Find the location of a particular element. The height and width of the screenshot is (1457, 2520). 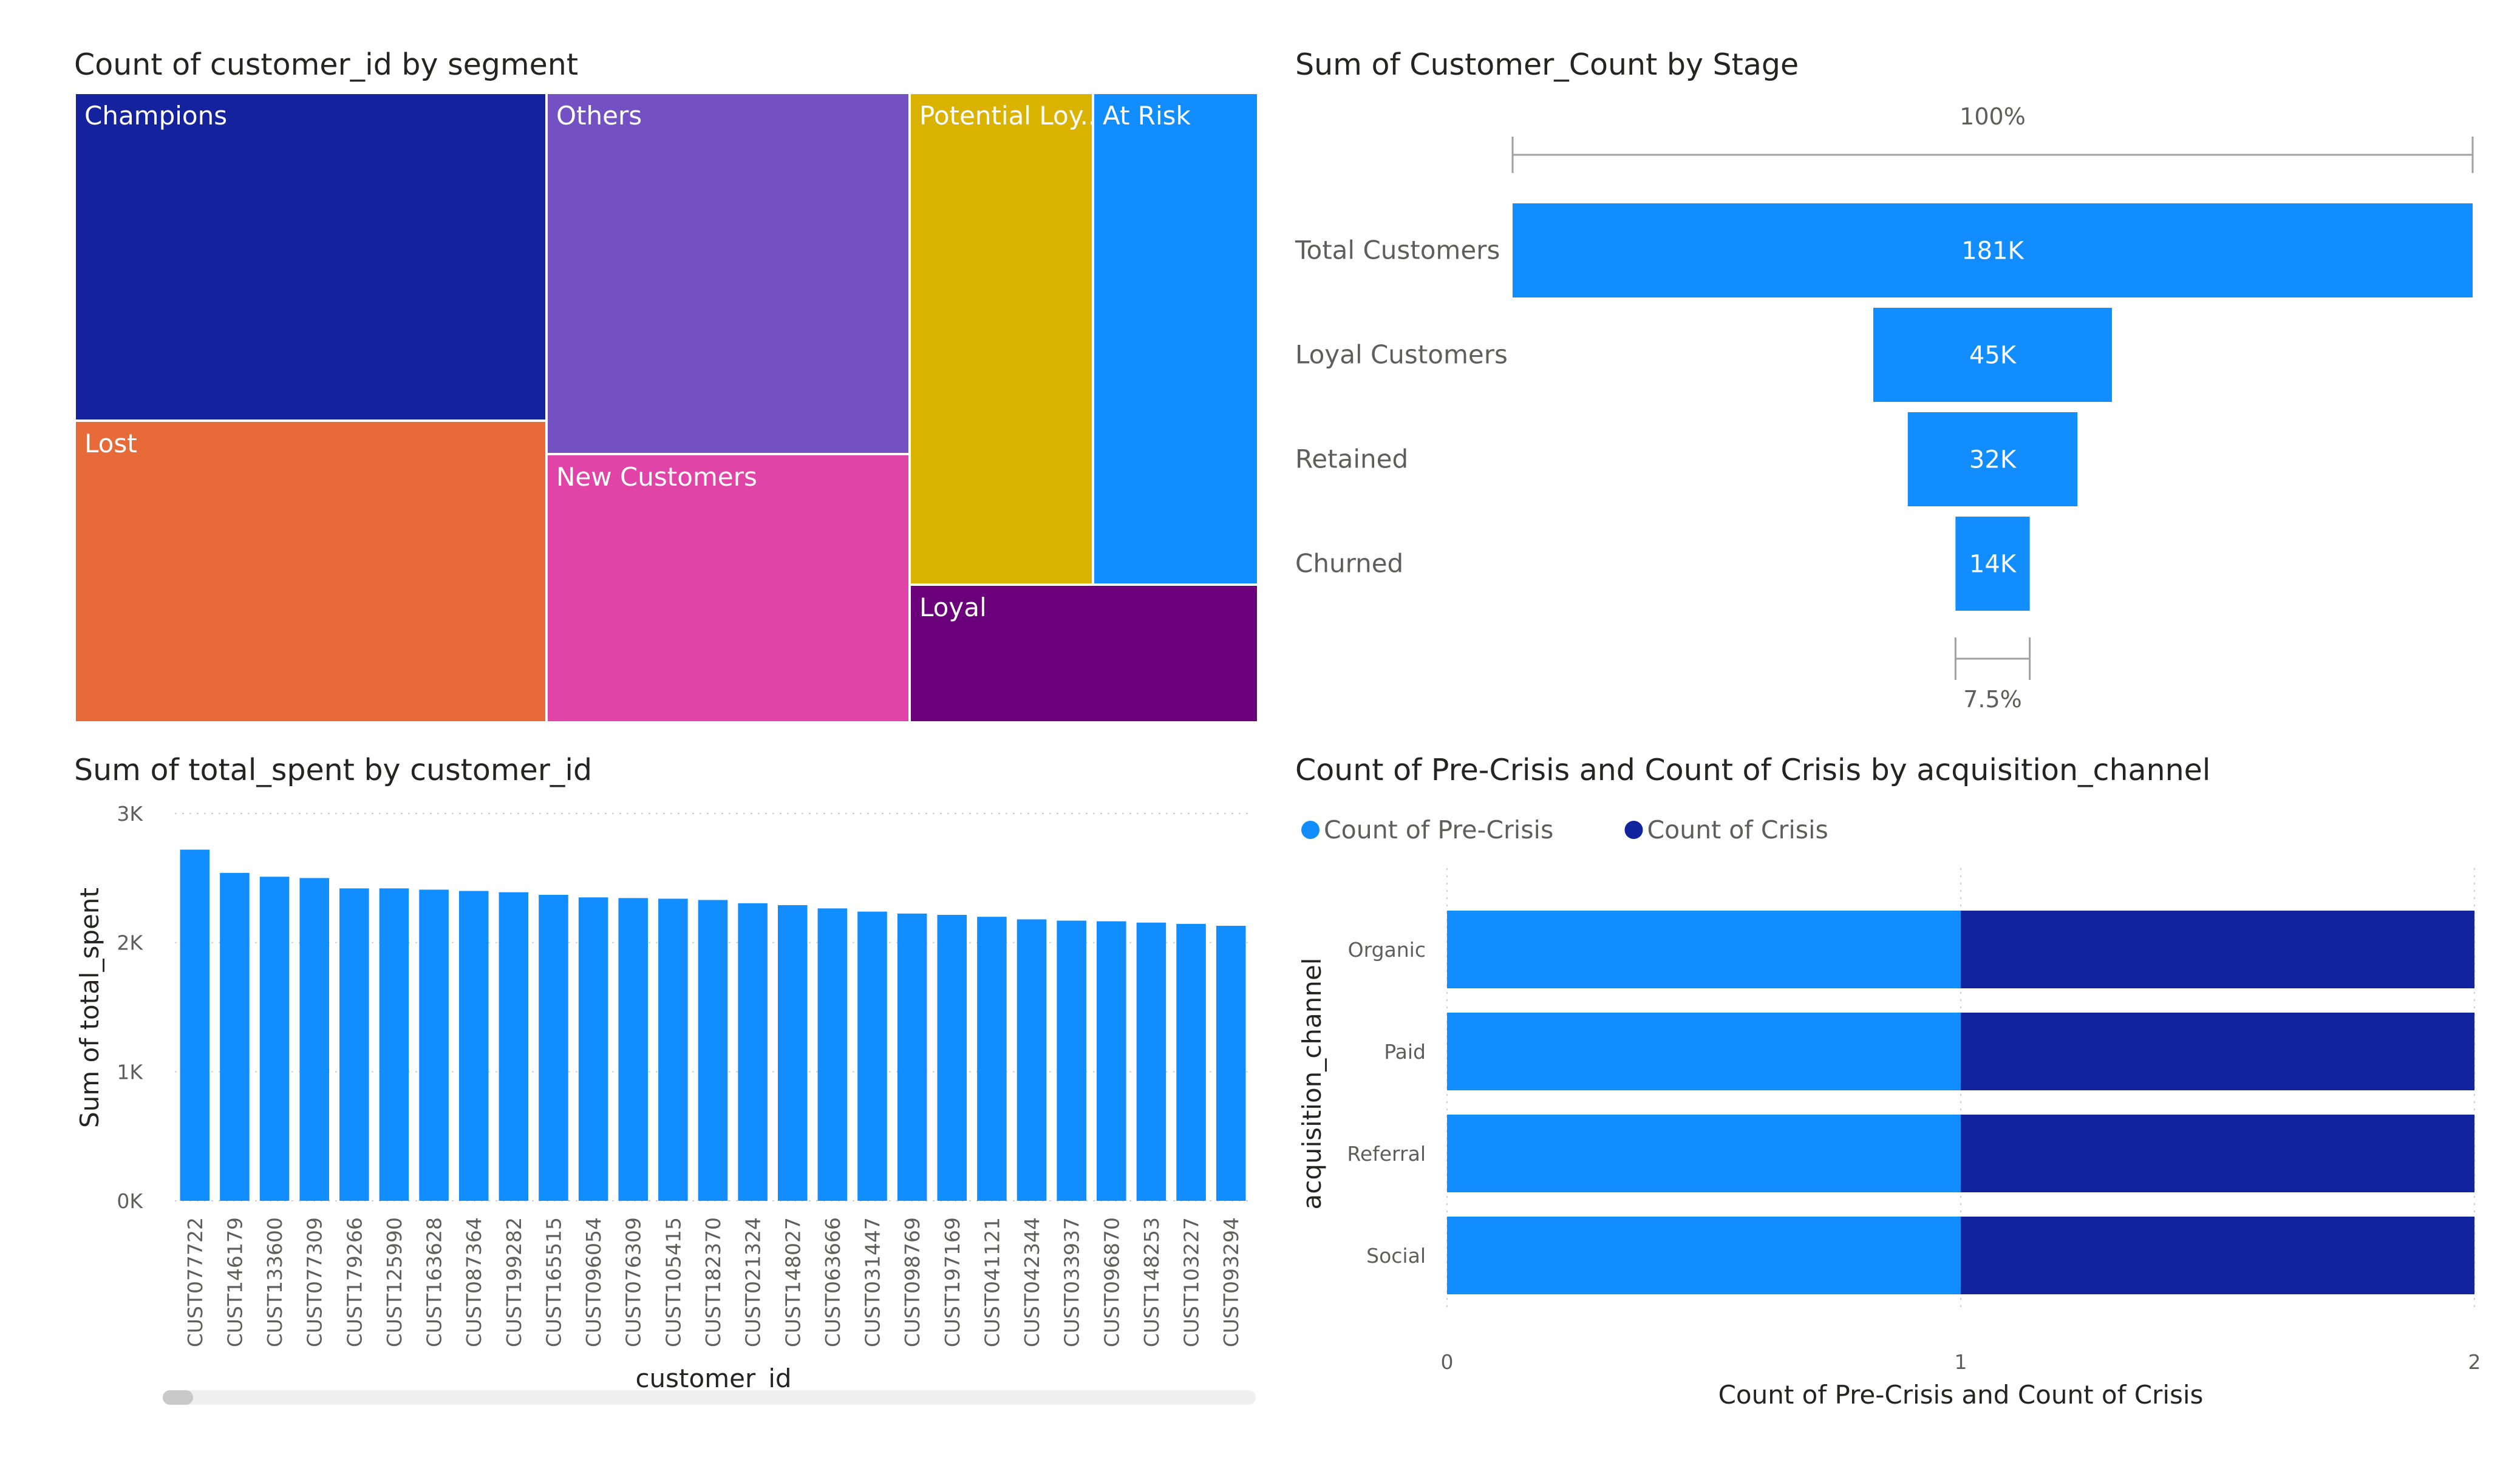

funnel-label-loyal-customers: Loyal Customers is located at coordinates (1401, 355).